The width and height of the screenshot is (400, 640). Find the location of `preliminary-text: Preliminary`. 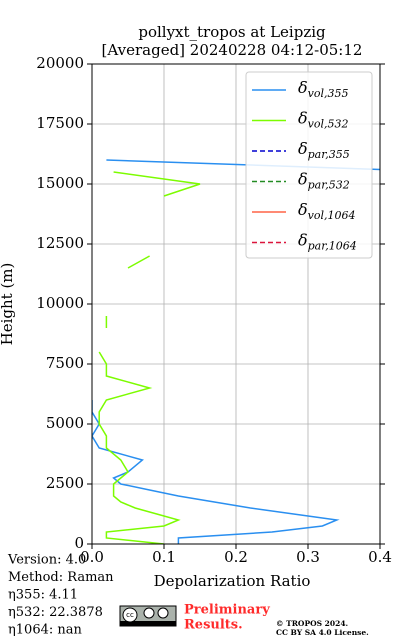

preliminary-text: Preliminary is located at coordinates (227, 610).